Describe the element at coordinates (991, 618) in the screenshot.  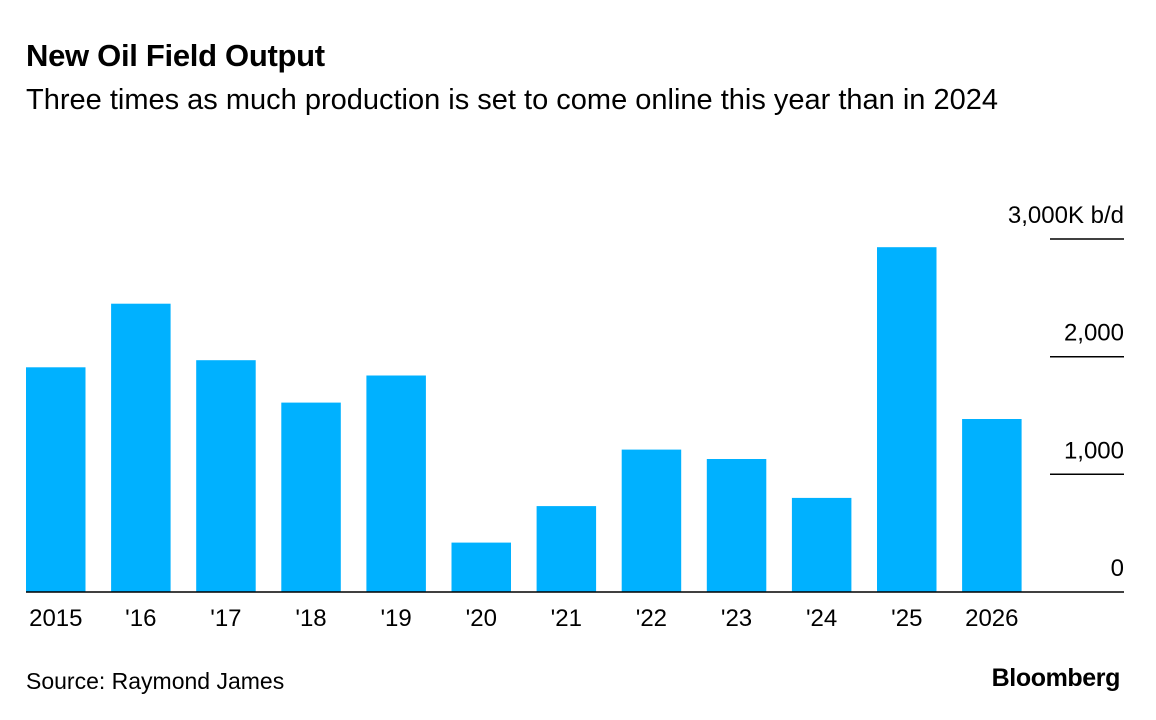
I see `x-tick-label: 2026` at that location.